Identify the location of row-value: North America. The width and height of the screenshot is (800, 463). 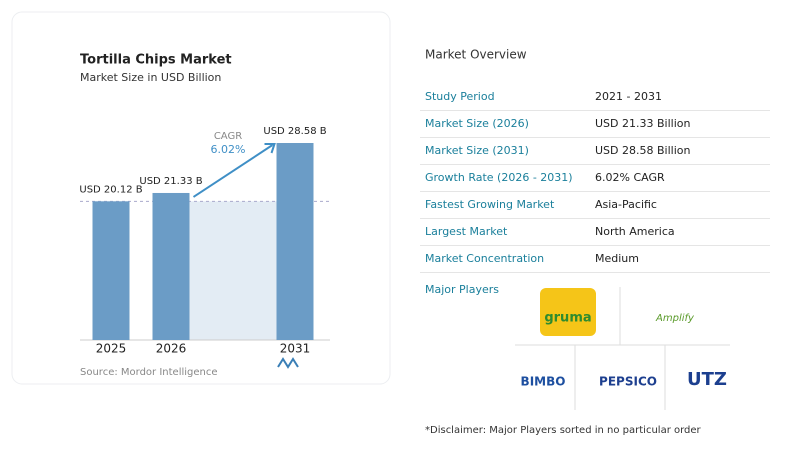
(635, 231).